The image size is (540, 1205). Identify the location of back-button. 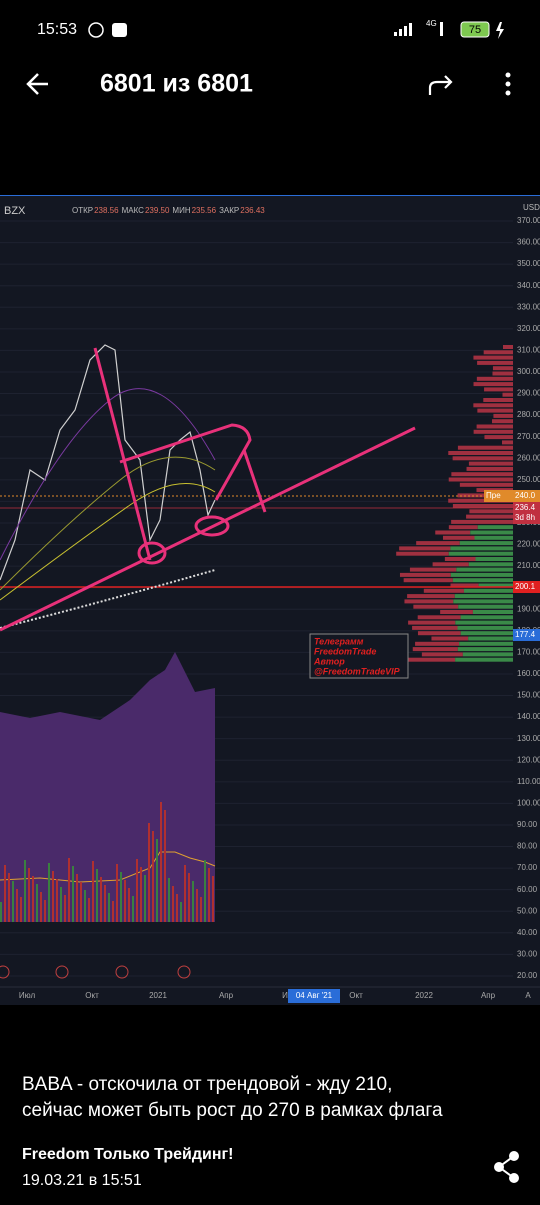
(37, 84).